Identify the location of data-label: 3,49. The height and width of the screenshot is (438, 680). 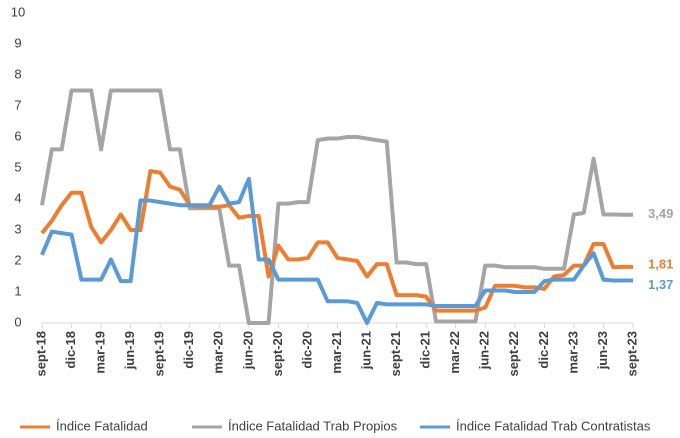
(660, 213).